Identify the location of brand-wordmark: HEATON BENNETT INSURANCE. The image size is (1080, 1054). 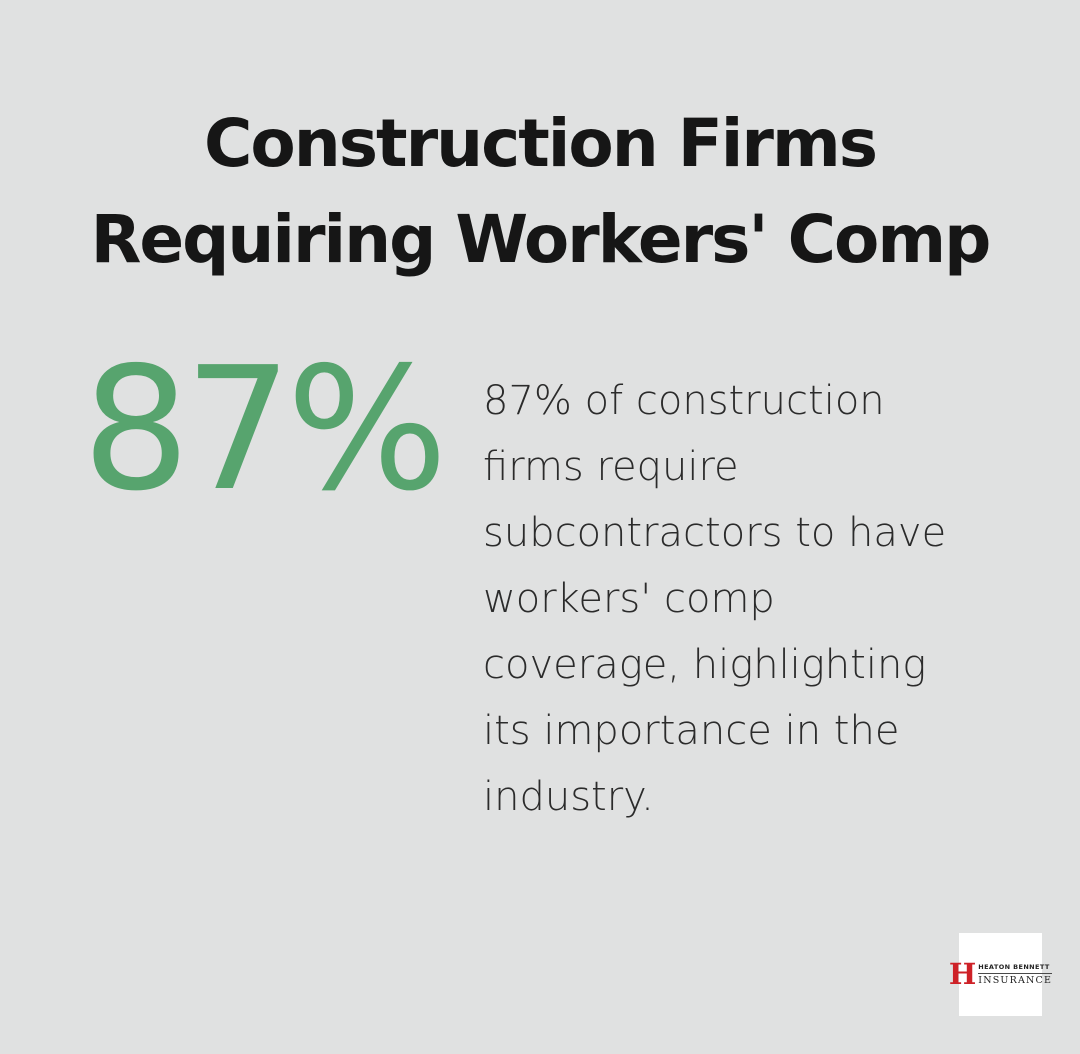
(1015, 975).